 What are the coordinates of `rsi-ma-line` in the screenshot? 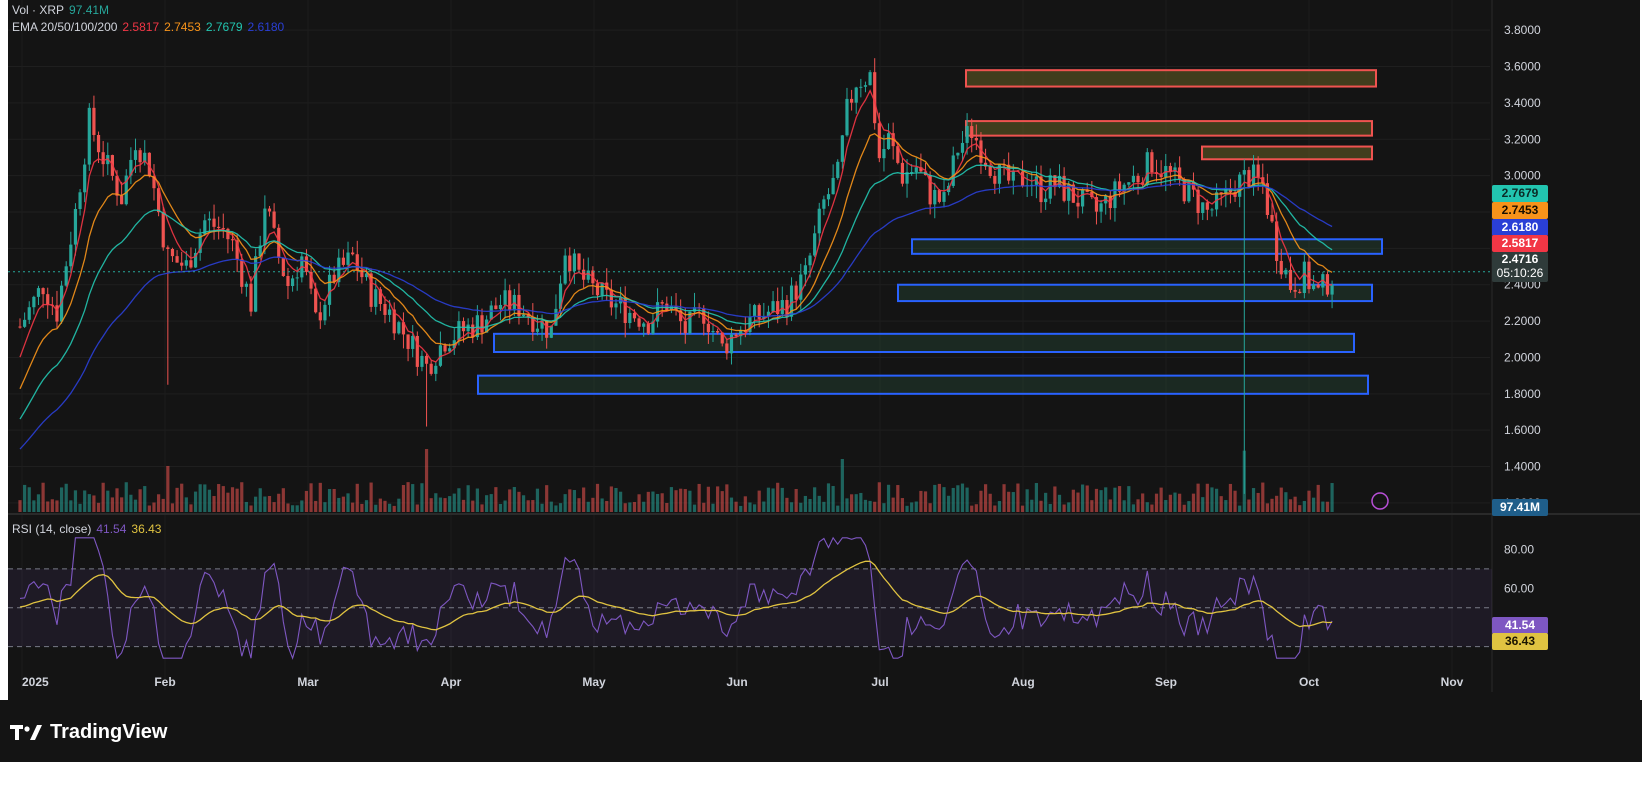 It's located at (676, 595).